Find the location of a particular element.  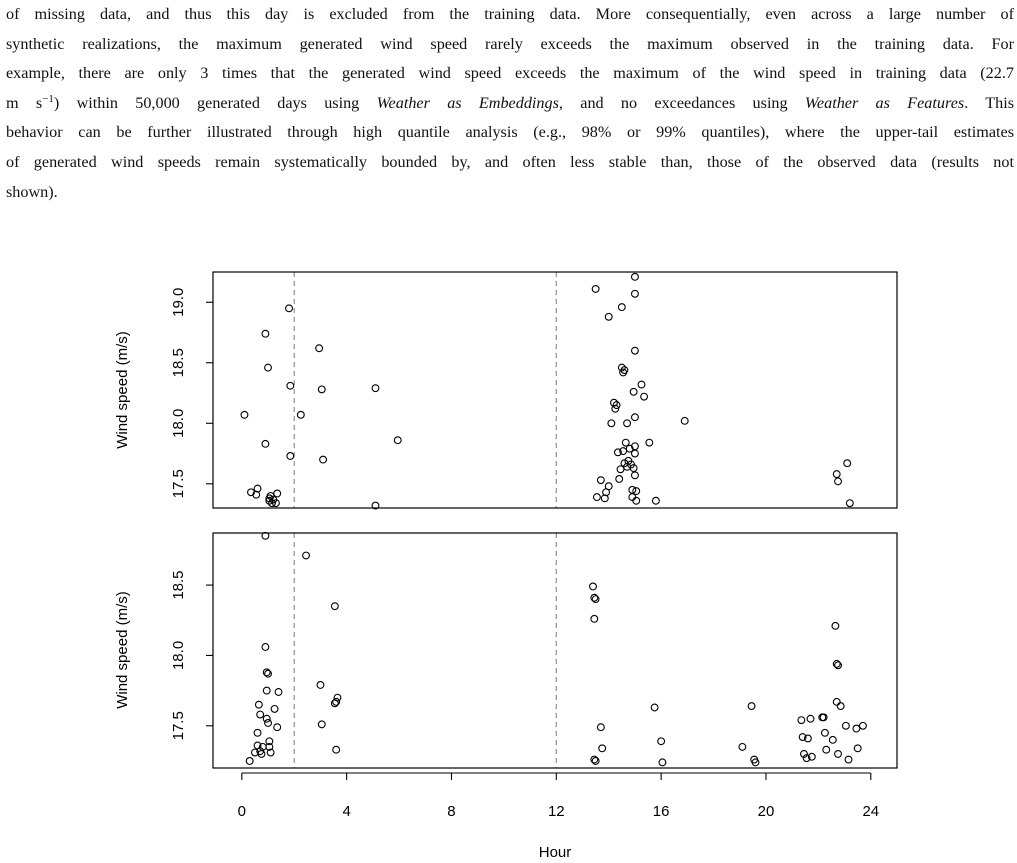

x-tick-label: 0 is located at coordinates (242, 811).